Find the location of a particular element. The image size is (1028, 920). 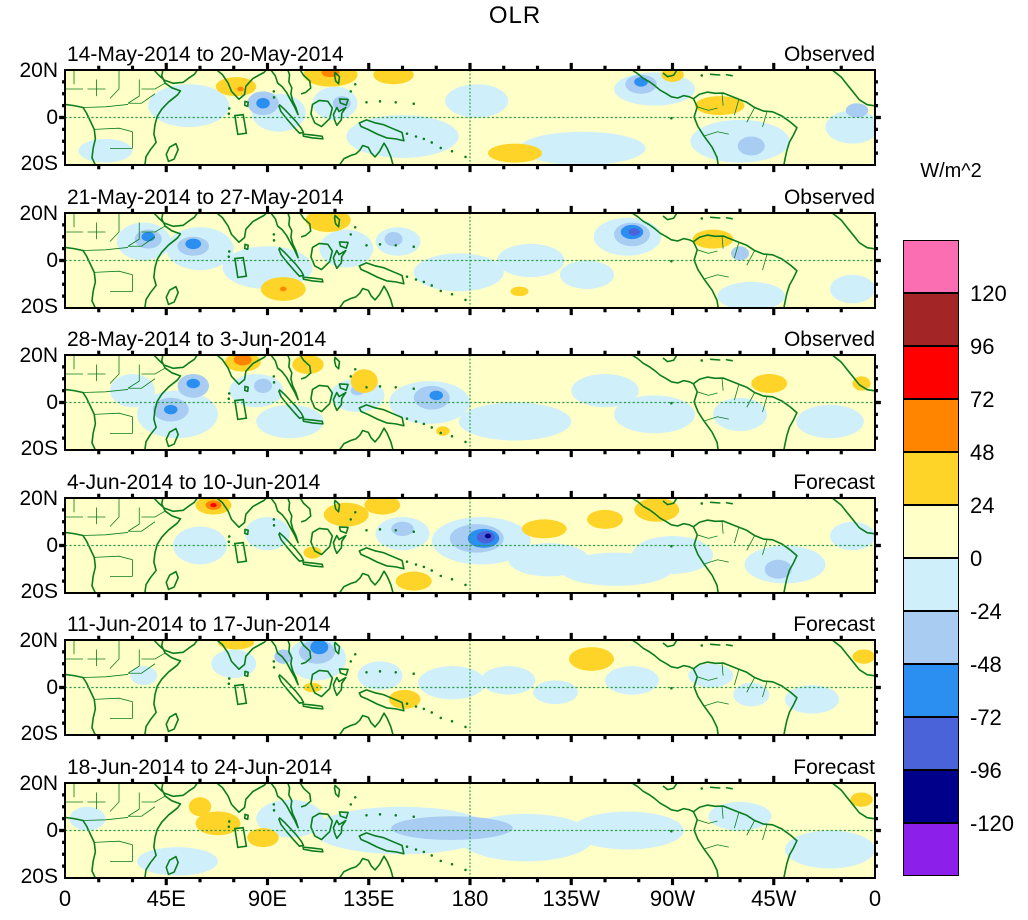

panel-source-label: Forecast is located at coordinates (834, 482).